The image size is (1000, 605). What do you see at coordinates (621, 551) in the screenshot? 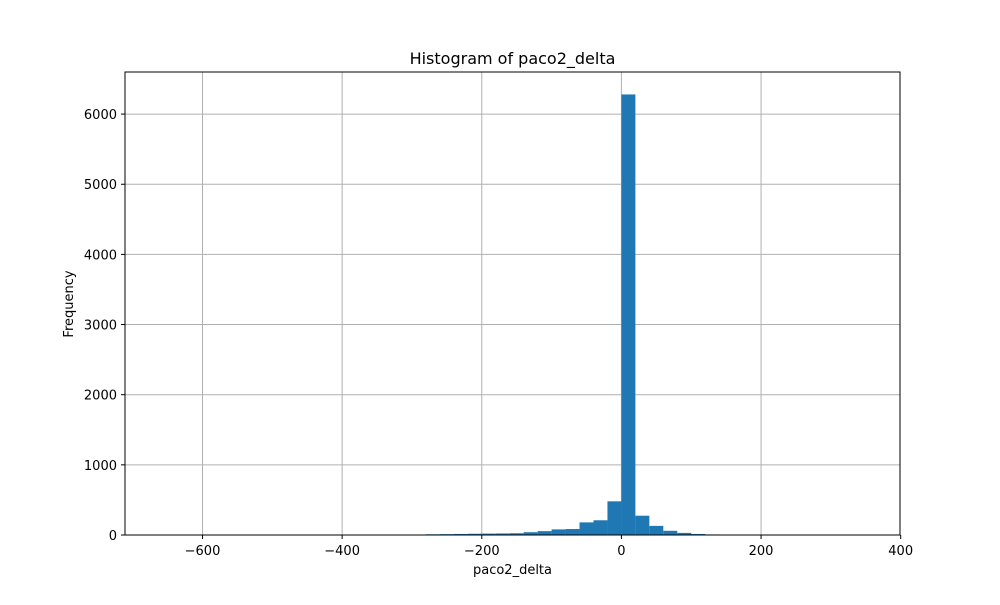
I see `x-tick-label: 0` at bounding box center [621, 551].